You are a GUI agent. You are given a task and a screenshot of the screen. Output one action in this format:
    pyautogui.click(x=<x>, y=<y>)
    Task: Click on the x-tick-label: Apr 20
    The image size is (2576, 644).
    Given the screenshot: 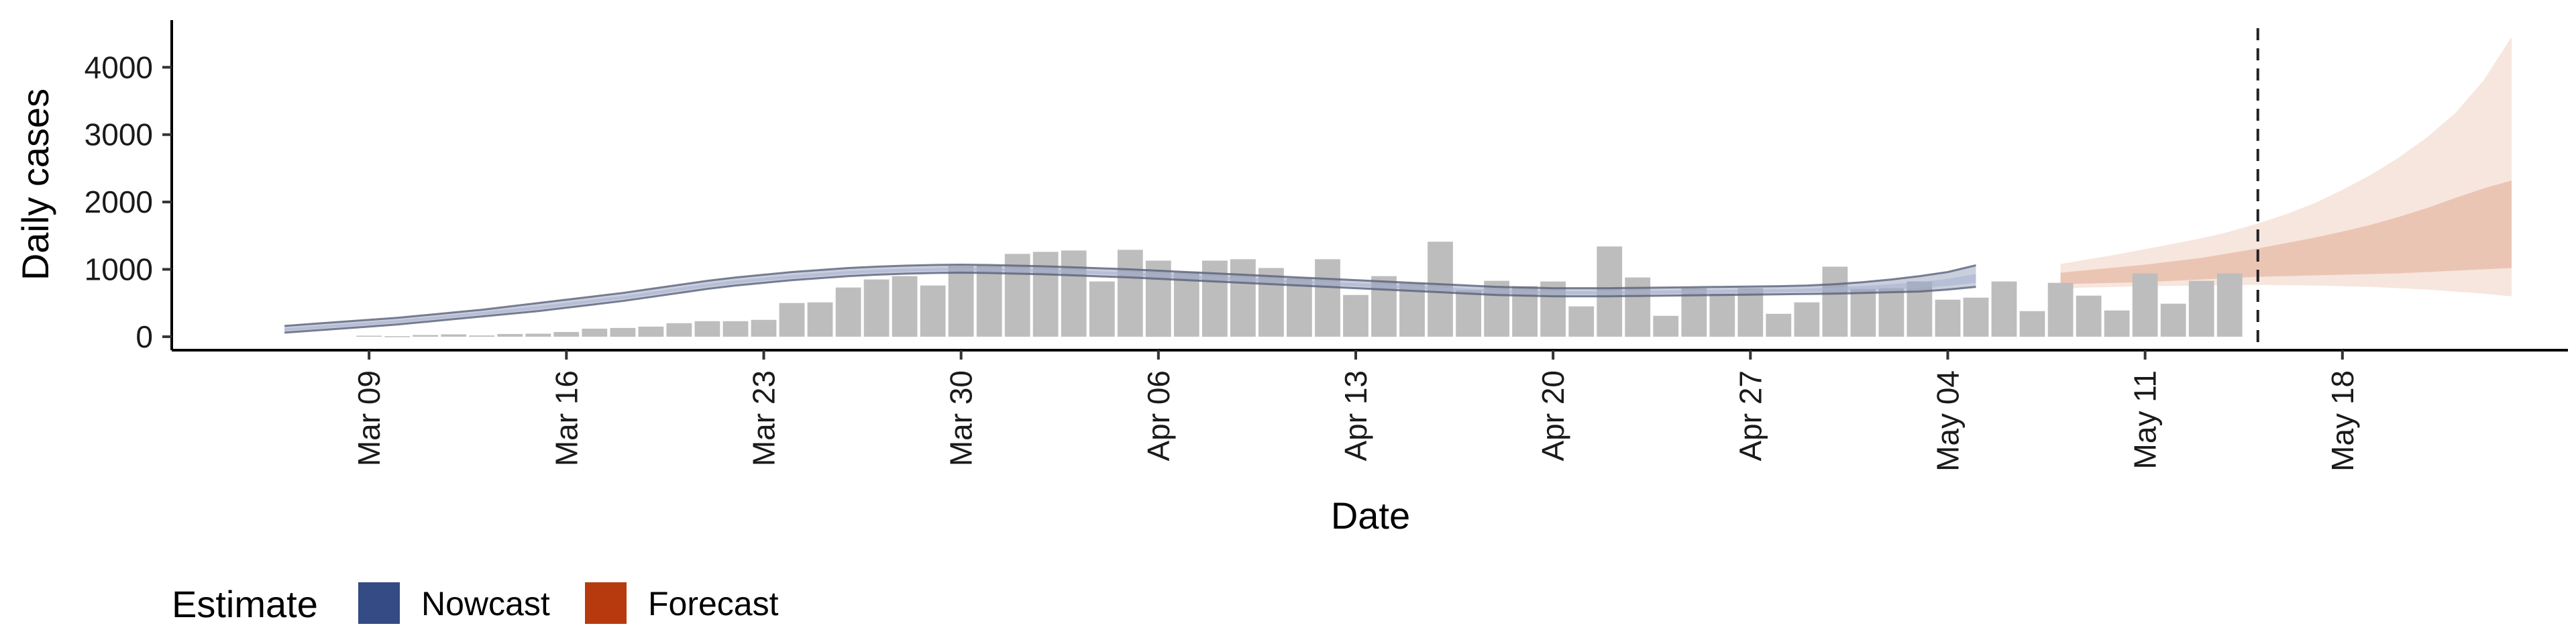 What is the action you would take?
    pyautogui.click(x=1553, y=416)
    